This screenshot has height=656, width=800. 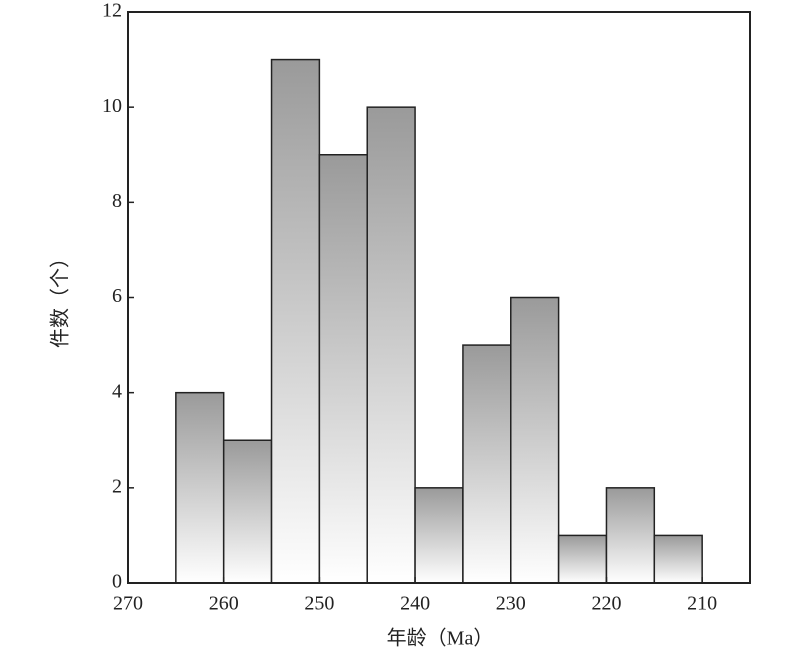 I want to click on x-tick-label: 250, so click(x=319, y=604).